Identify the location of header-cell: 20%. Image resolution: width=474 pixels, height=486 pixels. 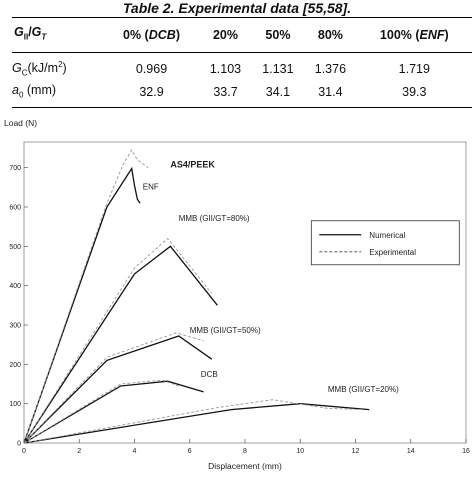
(225, 35).